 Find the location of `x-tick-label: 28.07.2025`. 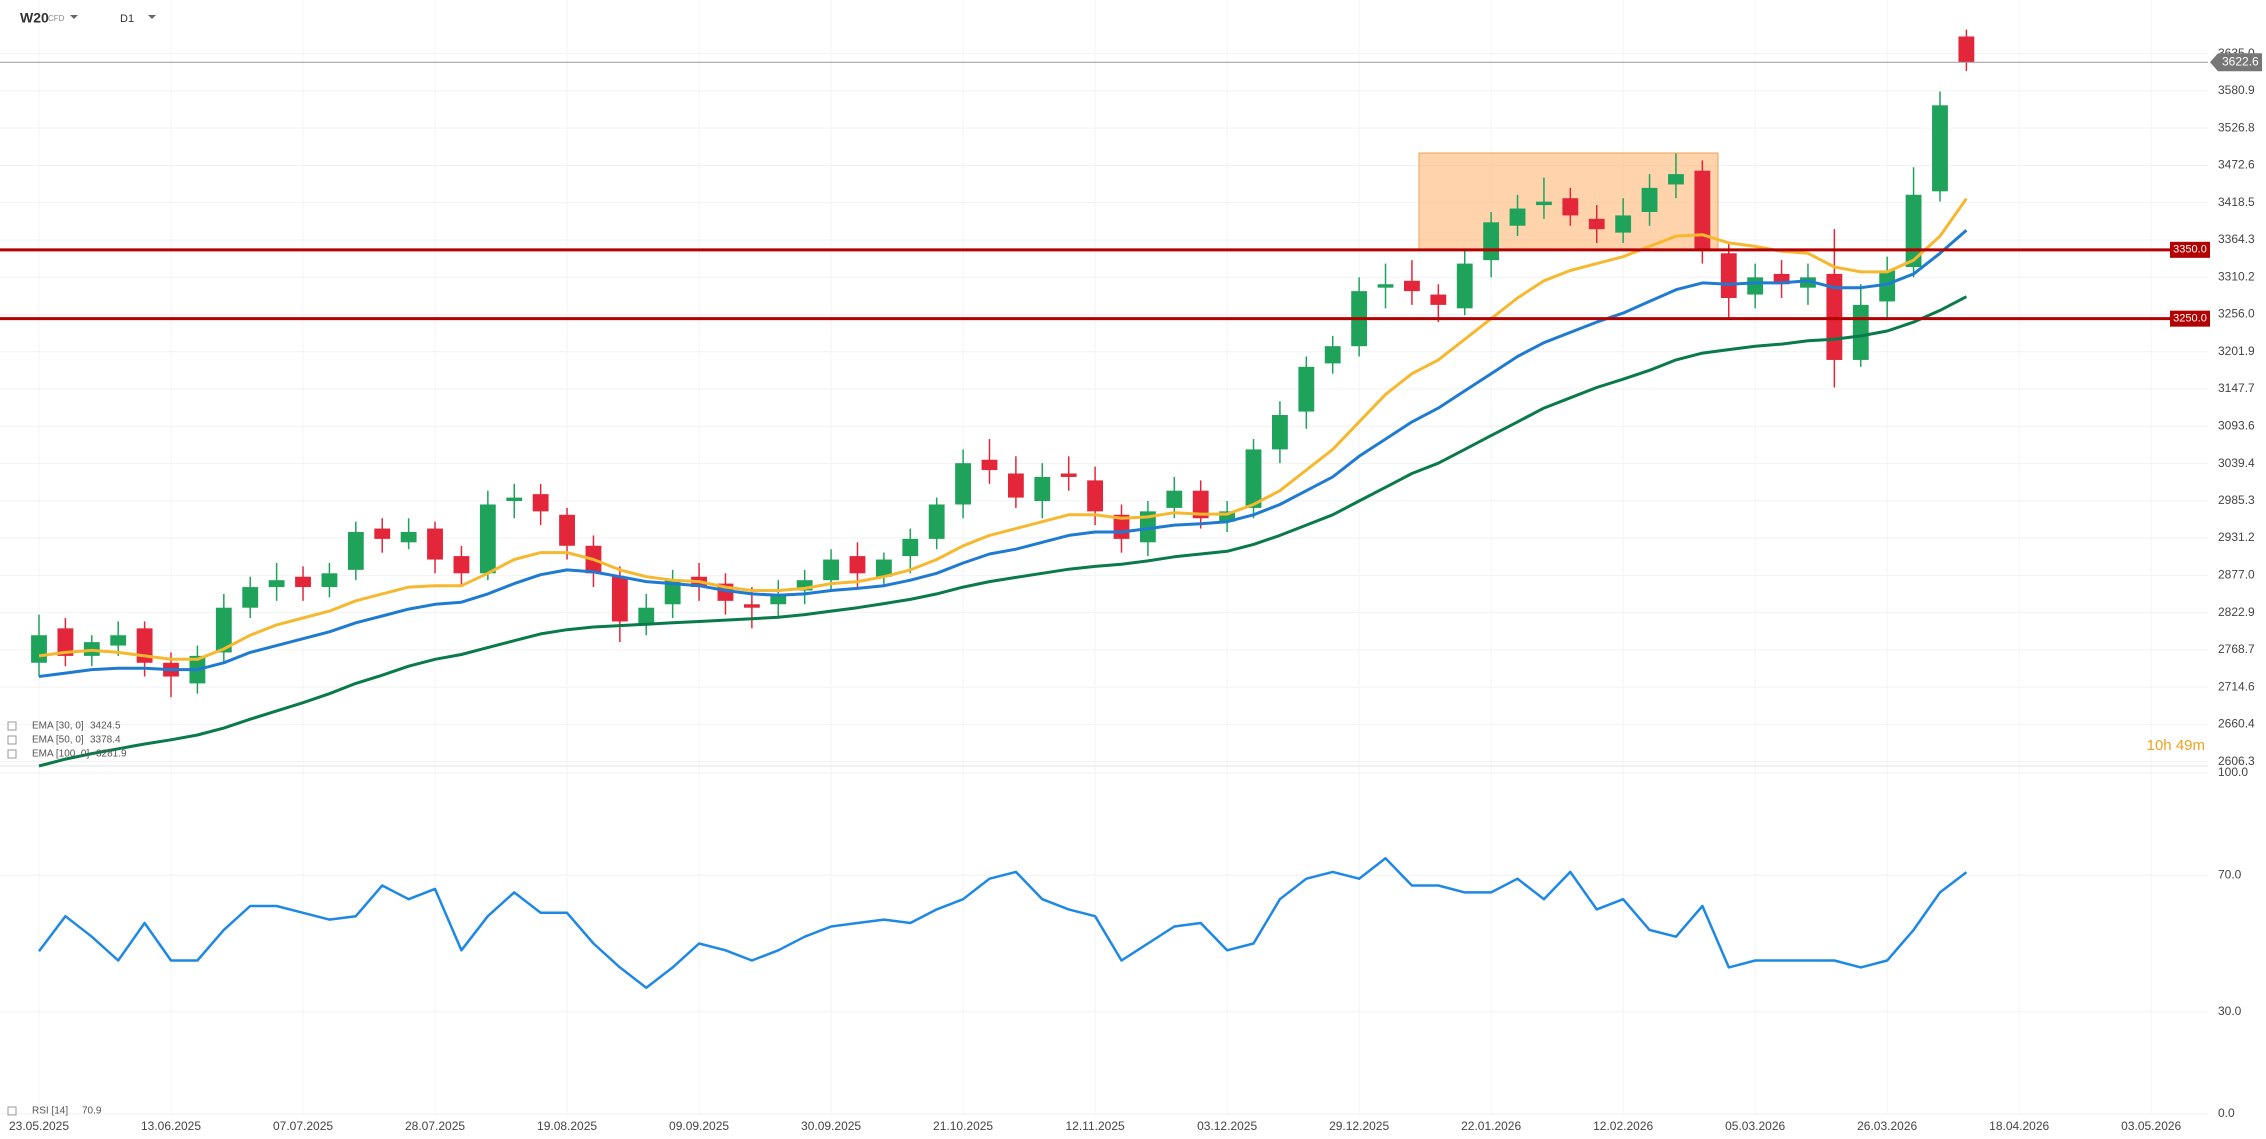

x-tick-label: 28.07.2025 is located at coordinates (435, 1126).